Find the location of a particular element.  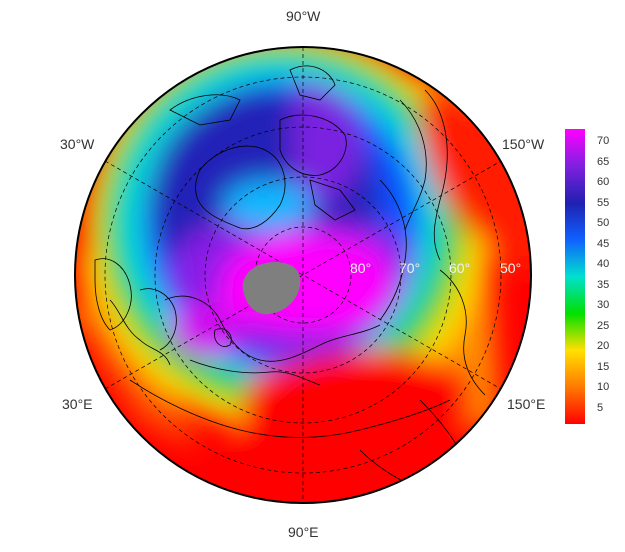

lat-label-80: 80° is located at coordinates (361, 268).